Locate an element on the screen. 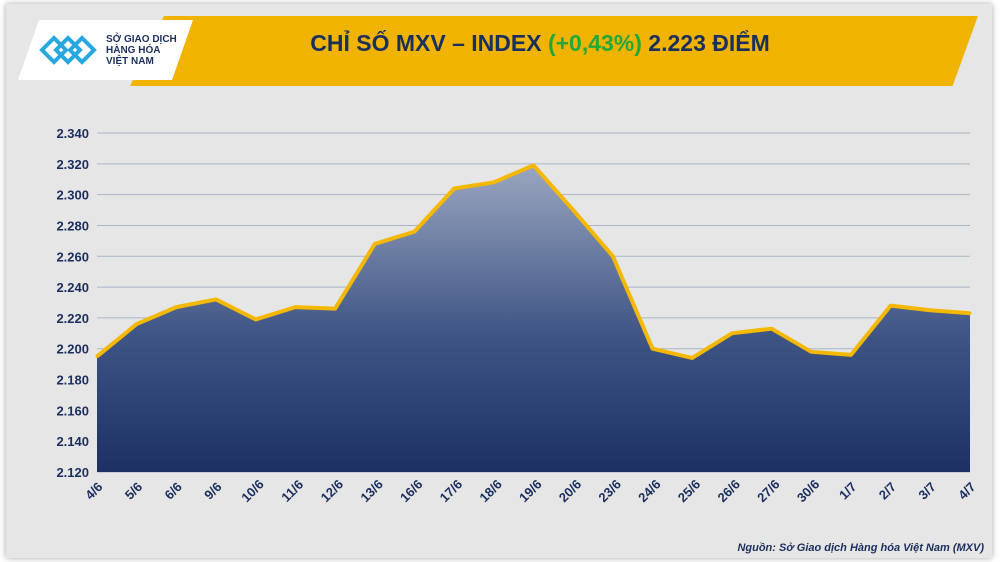  y-tick-label: 2.340 is located at coordinates (72, 133).